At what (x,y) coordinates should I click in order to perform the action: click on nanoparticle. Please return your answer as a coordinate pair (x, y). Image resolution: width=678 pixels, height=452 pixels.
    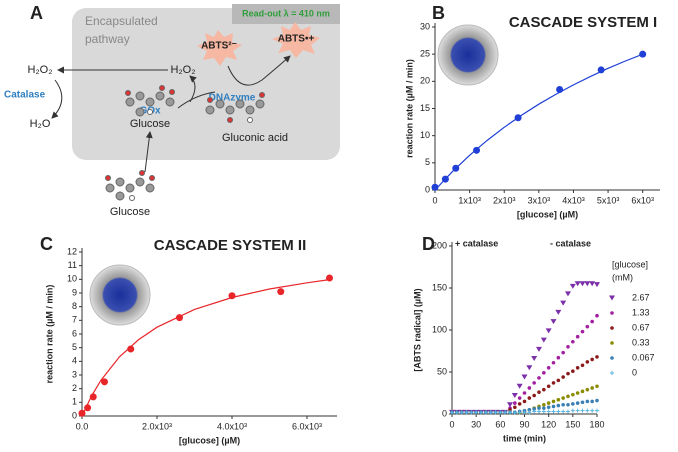
    Looking at the image, I should click on (468, 55).